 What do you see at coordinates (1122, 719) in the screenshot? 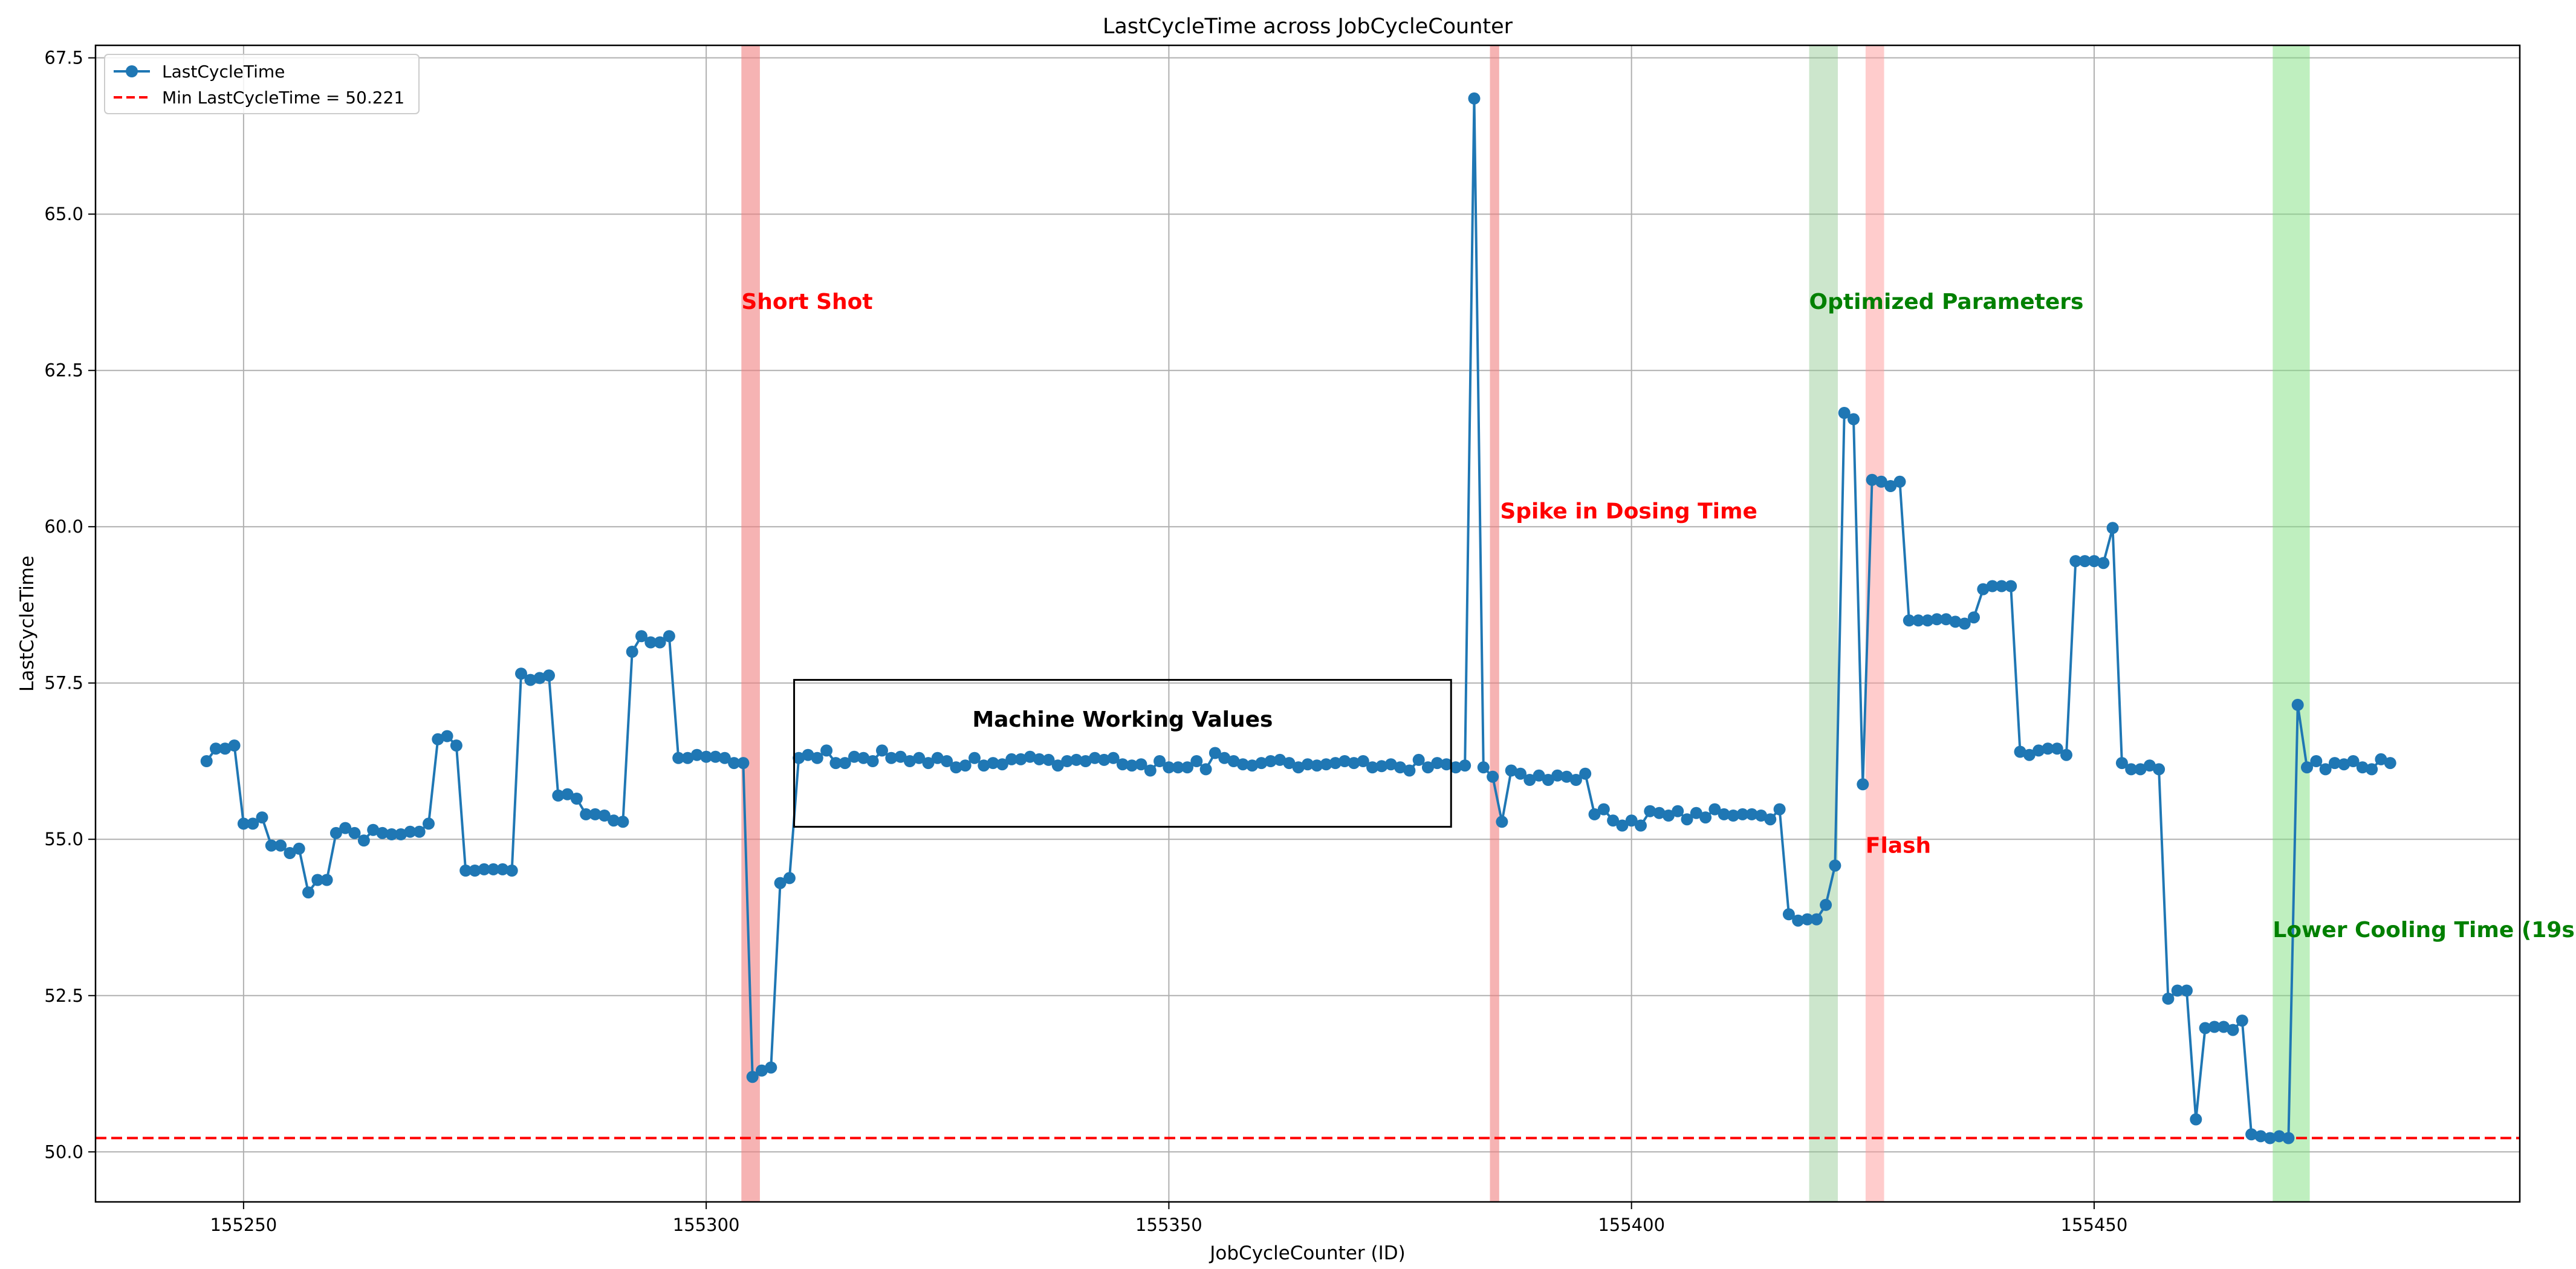
I see `box-annotation-label: Machine Working Values` at bounding box center [1122, 719].